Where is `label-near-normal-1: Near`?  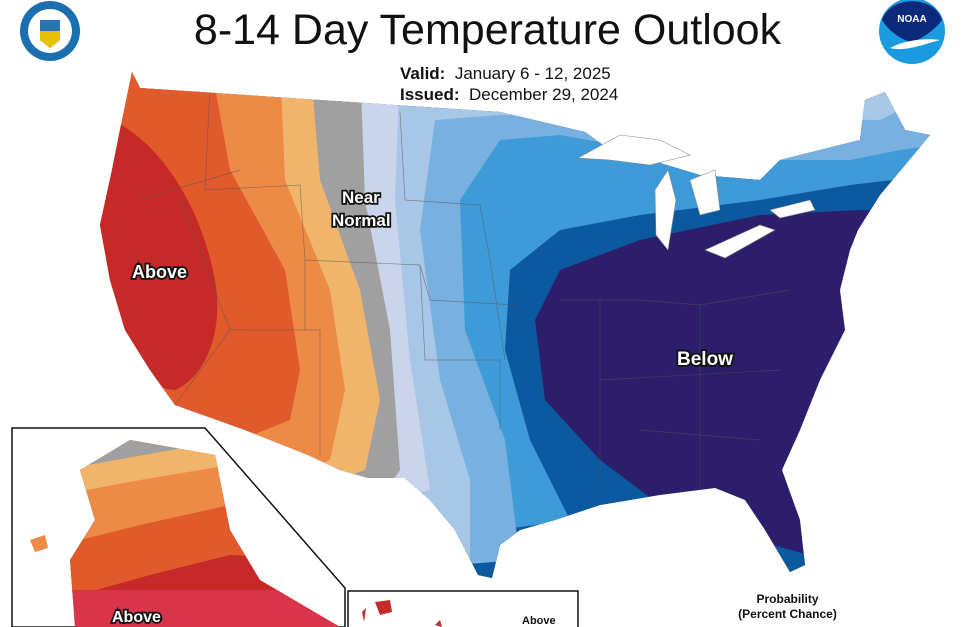
label-near-normal-1: Near is located at coordinates (361, 197).